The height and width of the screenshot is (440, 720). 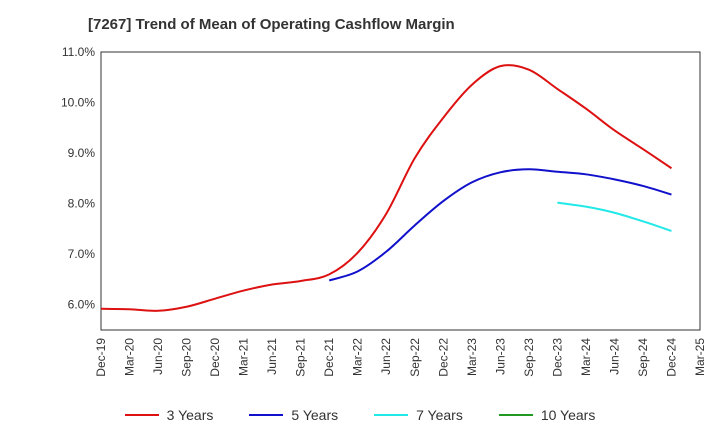 I want to click on x-tick-label: Sep-23, so click(x=529, y=357).